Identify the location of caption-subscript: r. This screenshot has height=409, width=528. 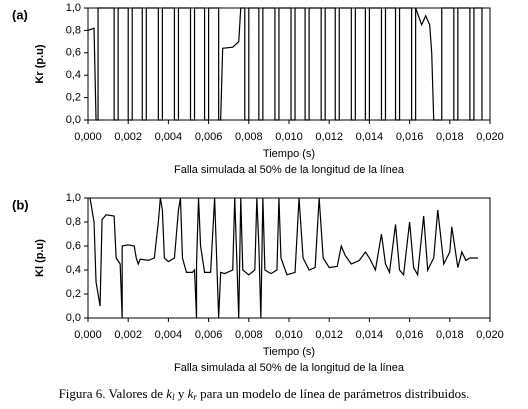
(195, 397).